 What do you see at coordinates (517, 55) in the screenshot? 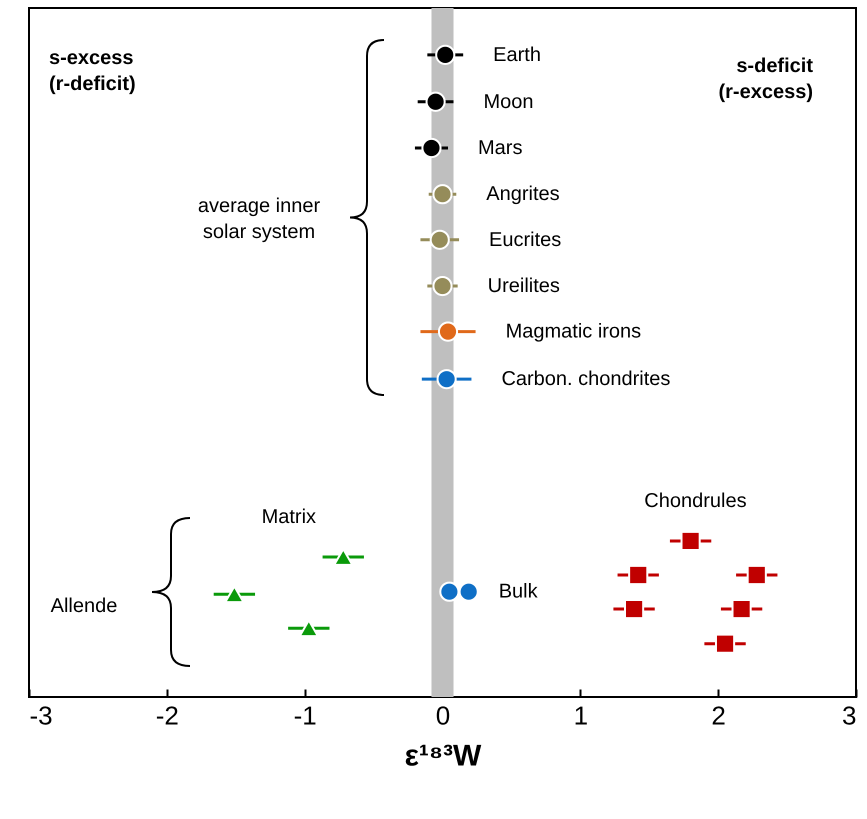
I see `series-label: Earth` at bounding box center [517, 55].